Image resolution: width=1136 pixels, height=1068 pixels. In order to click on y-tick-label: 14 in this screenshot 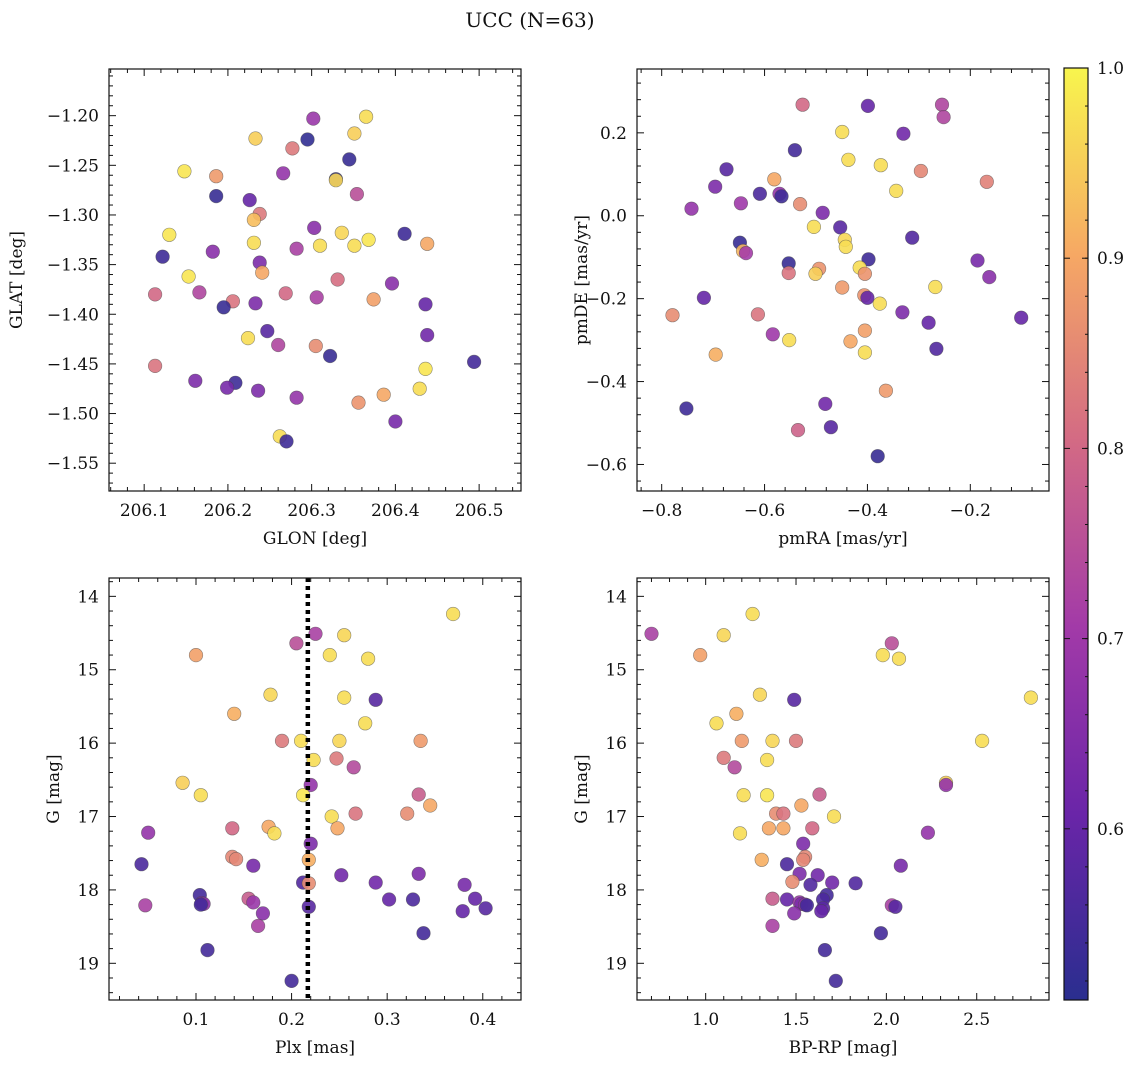, I will do `click(88, 597)`.